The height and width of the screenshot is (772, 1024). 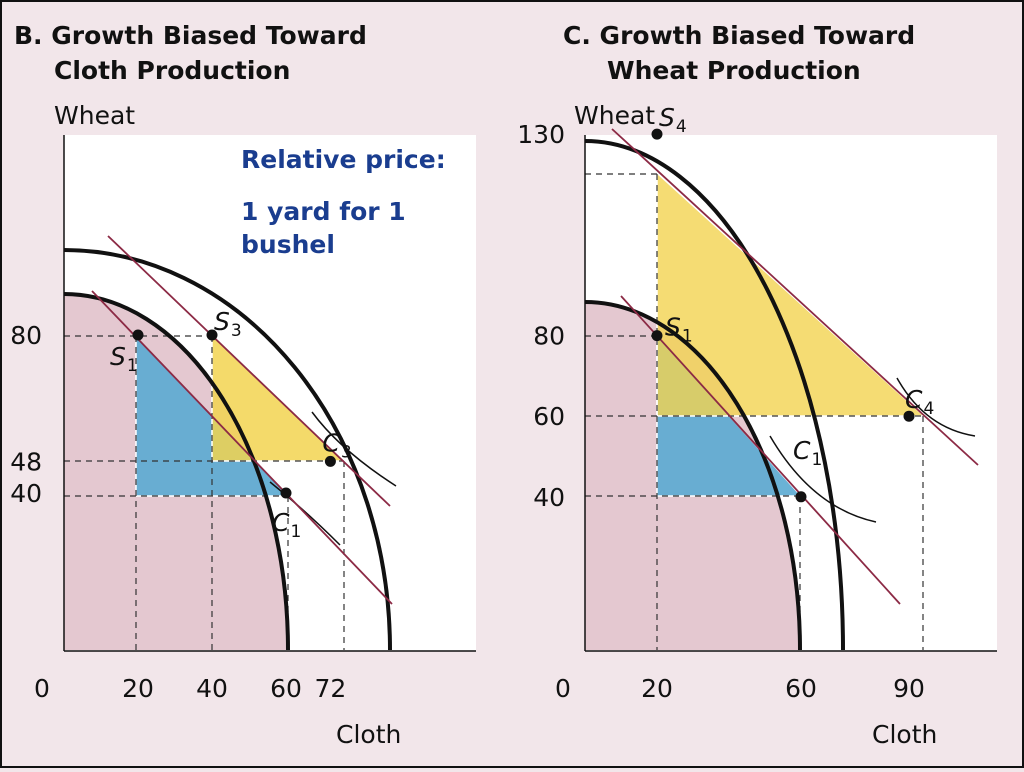 I want to click on panel-b-label-c1: C1, so click(x=286, y=525).